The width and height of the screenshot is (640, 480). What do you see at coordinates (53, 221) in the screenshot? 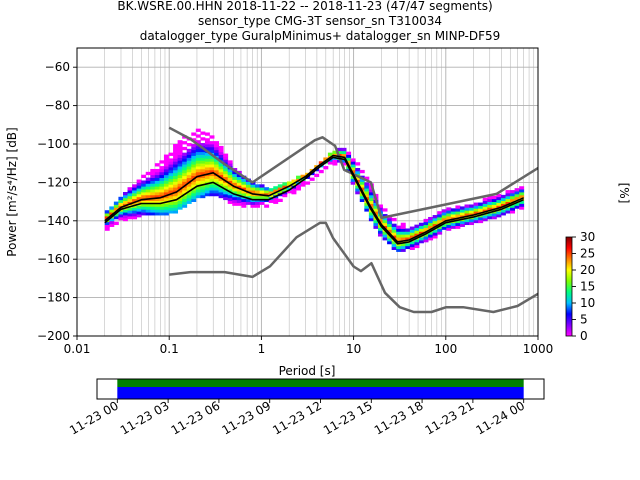
I see `y-tick-label: −140` at bounding box center [53, 221].